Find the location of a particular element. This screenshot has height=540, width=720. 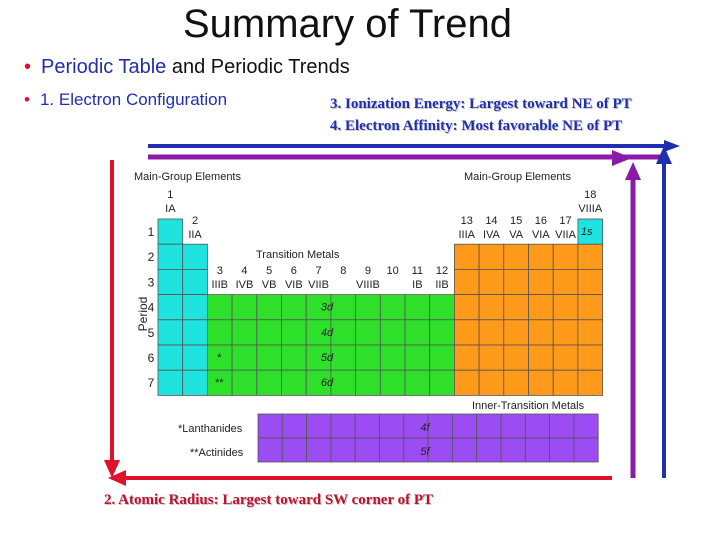

group-roman: IIB is located at coordinates (441, 285).